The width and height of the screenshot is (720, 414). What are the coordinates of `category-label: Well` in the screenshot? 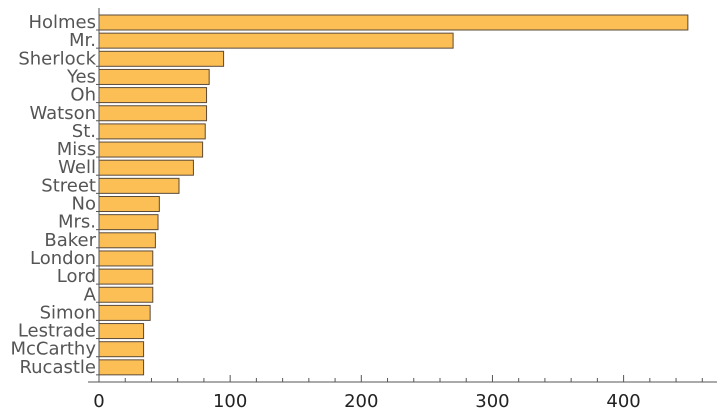 It's located at (77, 167).